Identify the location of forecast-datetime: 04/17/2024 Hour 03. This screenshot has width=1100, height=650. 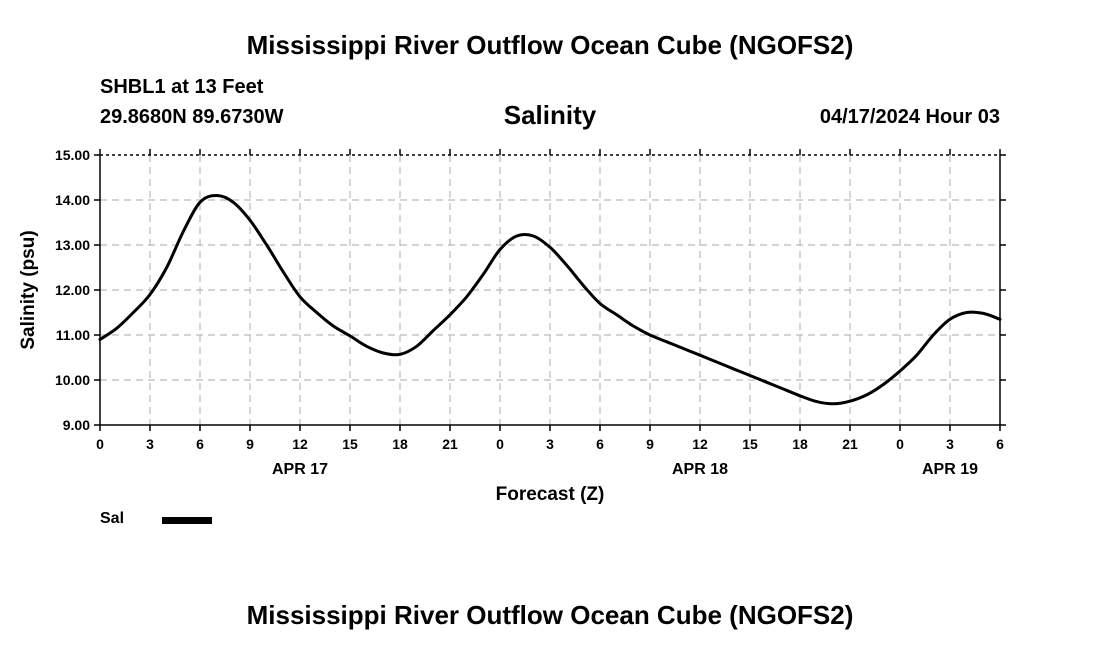
(909, 117).